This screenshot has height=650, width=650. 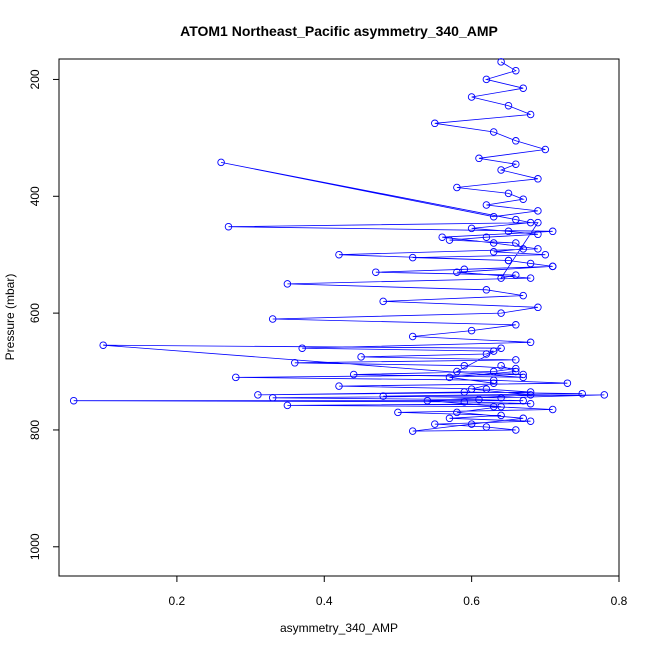 I want to click on y-tick-label: 800, so click(x=35, y=430).